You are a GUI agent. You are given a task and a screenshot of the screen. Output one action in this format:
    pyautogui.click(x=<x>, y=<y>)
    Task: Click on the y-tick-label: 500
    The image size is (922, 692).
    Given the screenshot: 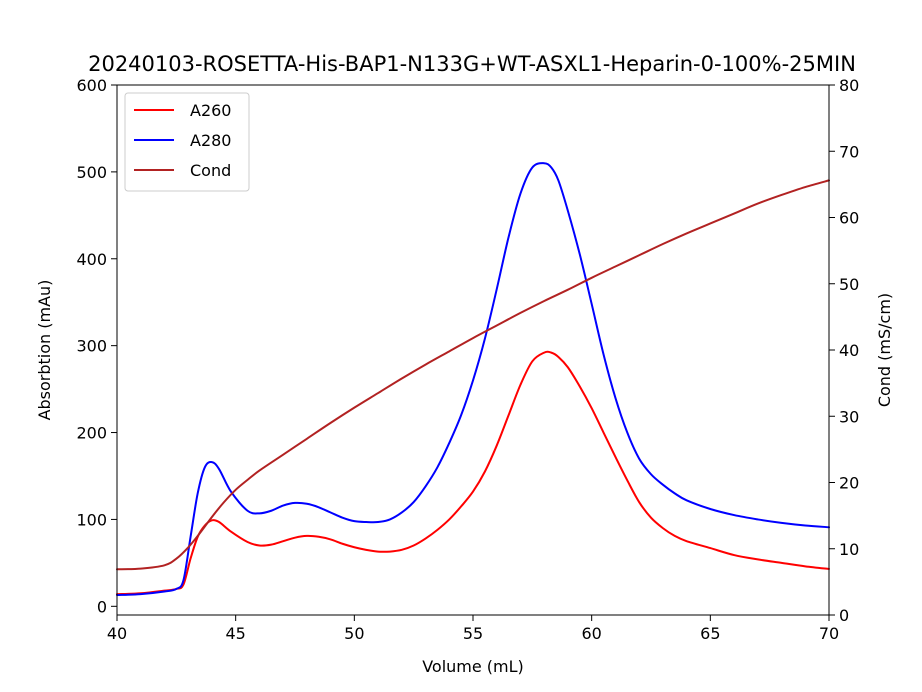 What is the action you would take?
    pyautogui.click(x=91, y=172)
    